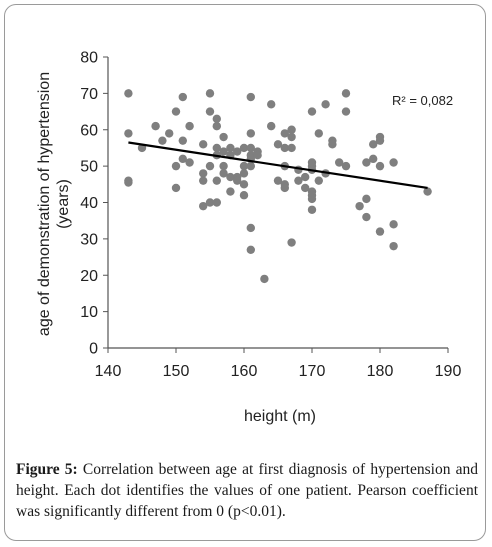  Describe the element at coordinates (89, 167) in the screenshot. I see `y-tick-label: 50` at that location.